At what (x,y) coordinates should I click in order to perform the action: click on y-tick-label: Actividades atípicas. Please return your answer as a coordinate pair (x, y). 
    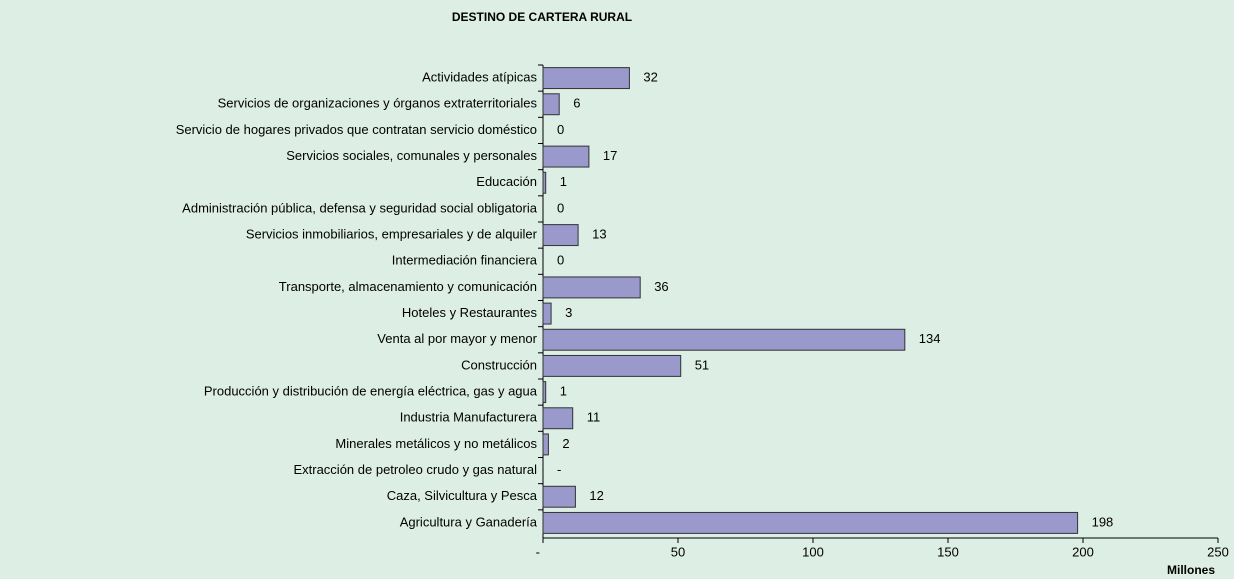
    Looking at the image, I should click on (479, 77).